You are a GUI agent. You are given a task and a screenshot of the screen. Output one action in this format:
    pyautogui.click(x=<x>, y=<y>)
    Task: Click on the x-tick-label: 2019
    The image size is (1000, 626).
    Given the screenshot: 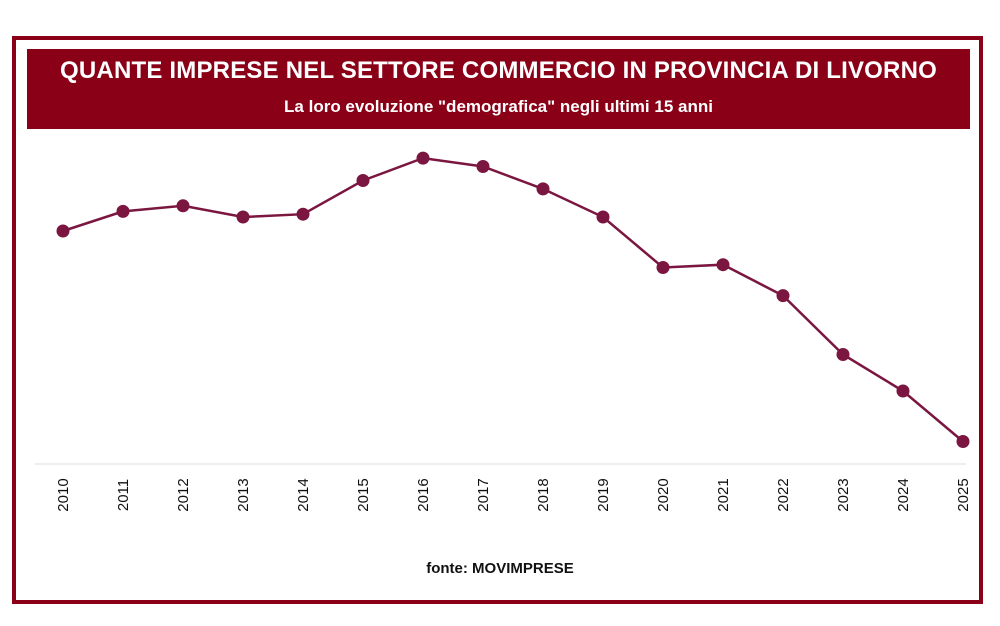 What is the action you would take?
    pyautogui.click(x=603, y=494)
    